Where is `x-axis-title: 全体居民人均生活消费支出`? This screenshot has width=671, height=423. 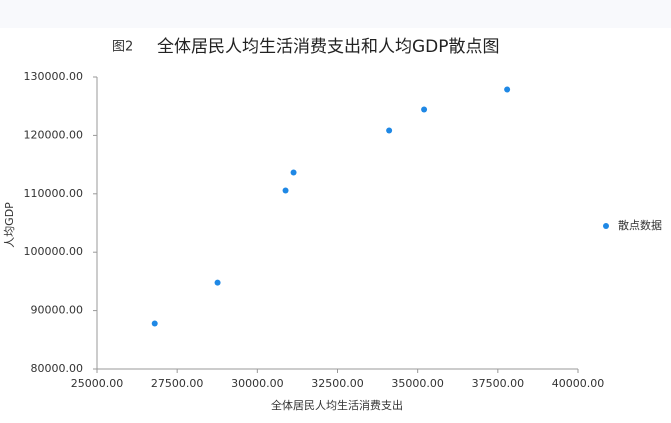
x-axis-title: 全体居民人均生活消费支出 is located at coordinates (337, 405).